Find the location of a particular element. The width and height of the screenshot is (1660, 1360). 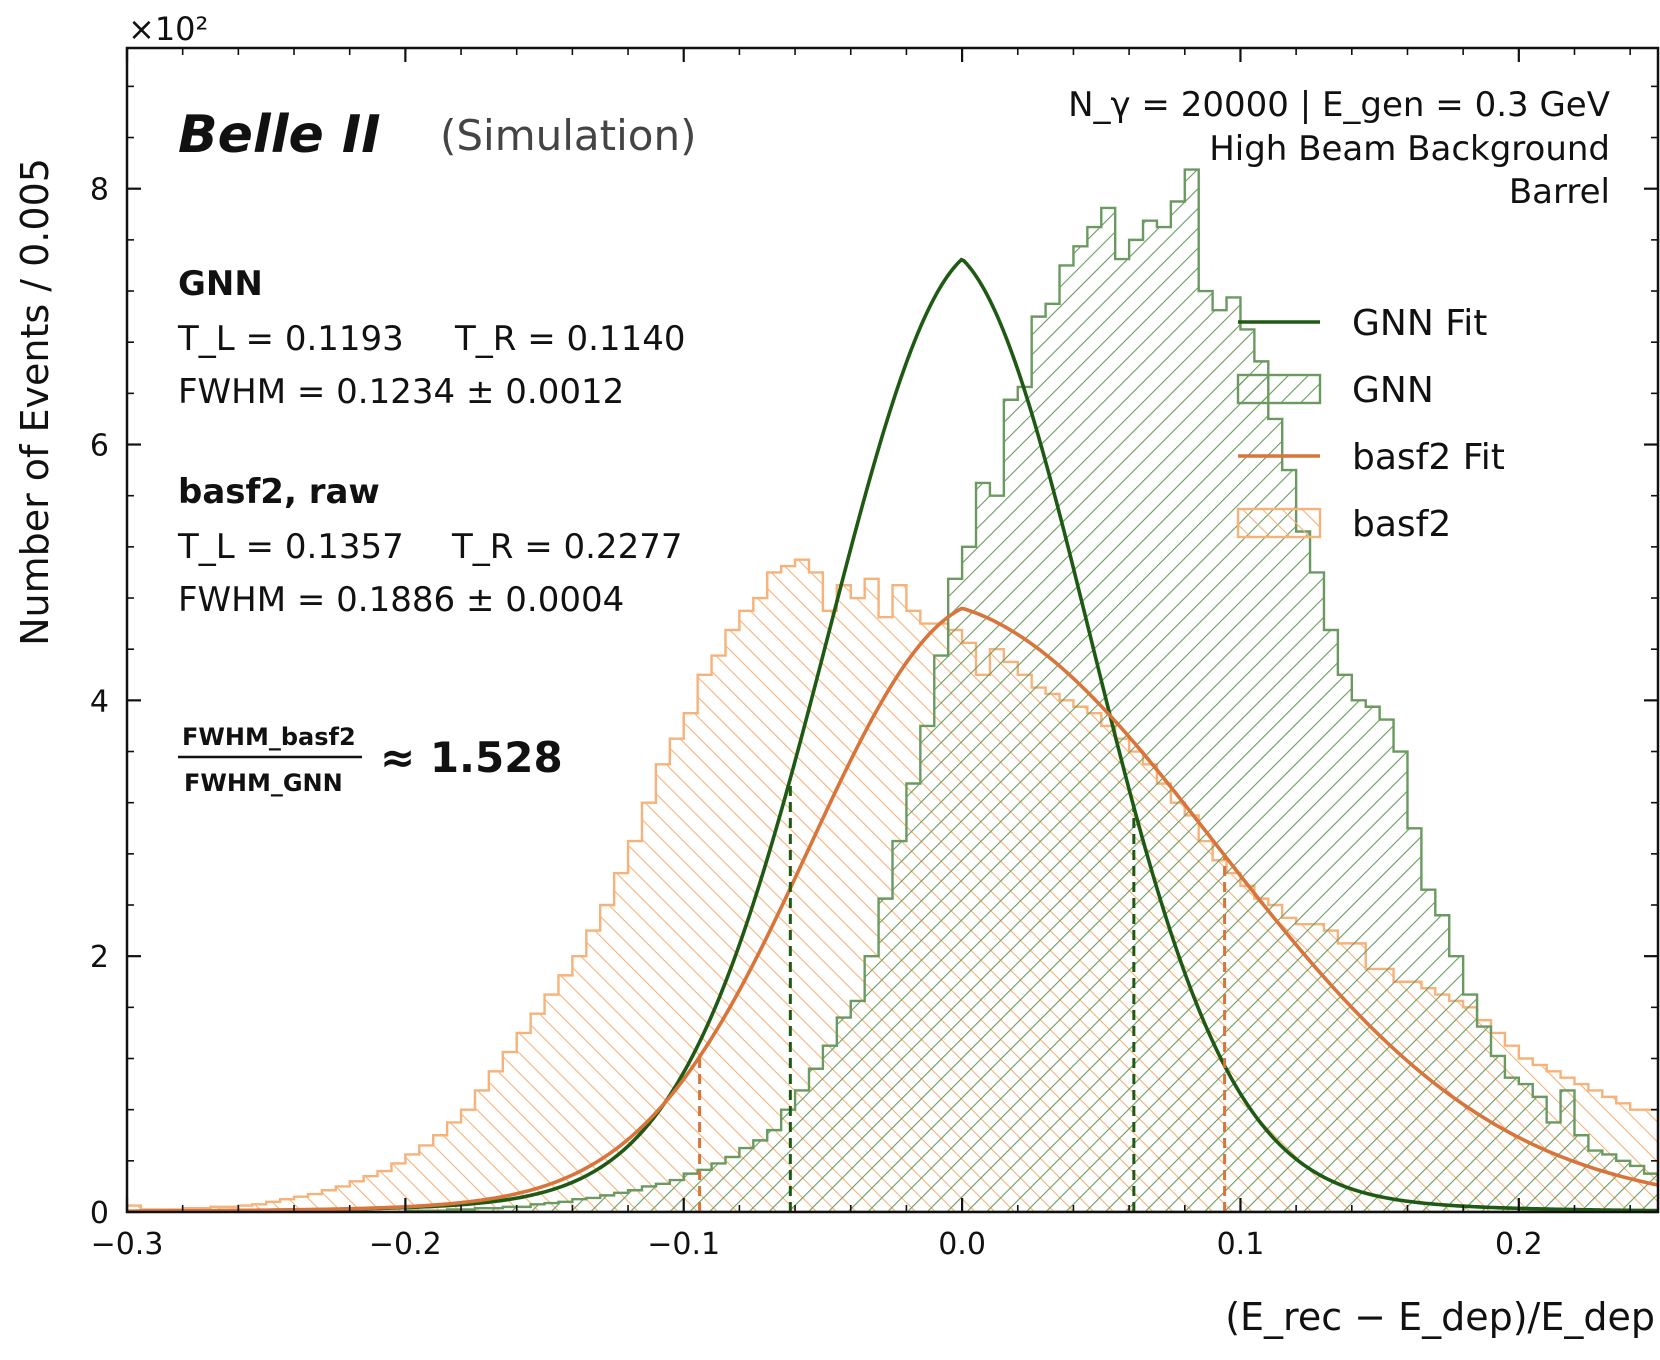

x-tick-label: −0.3 is located at coordinates (127, 1244).